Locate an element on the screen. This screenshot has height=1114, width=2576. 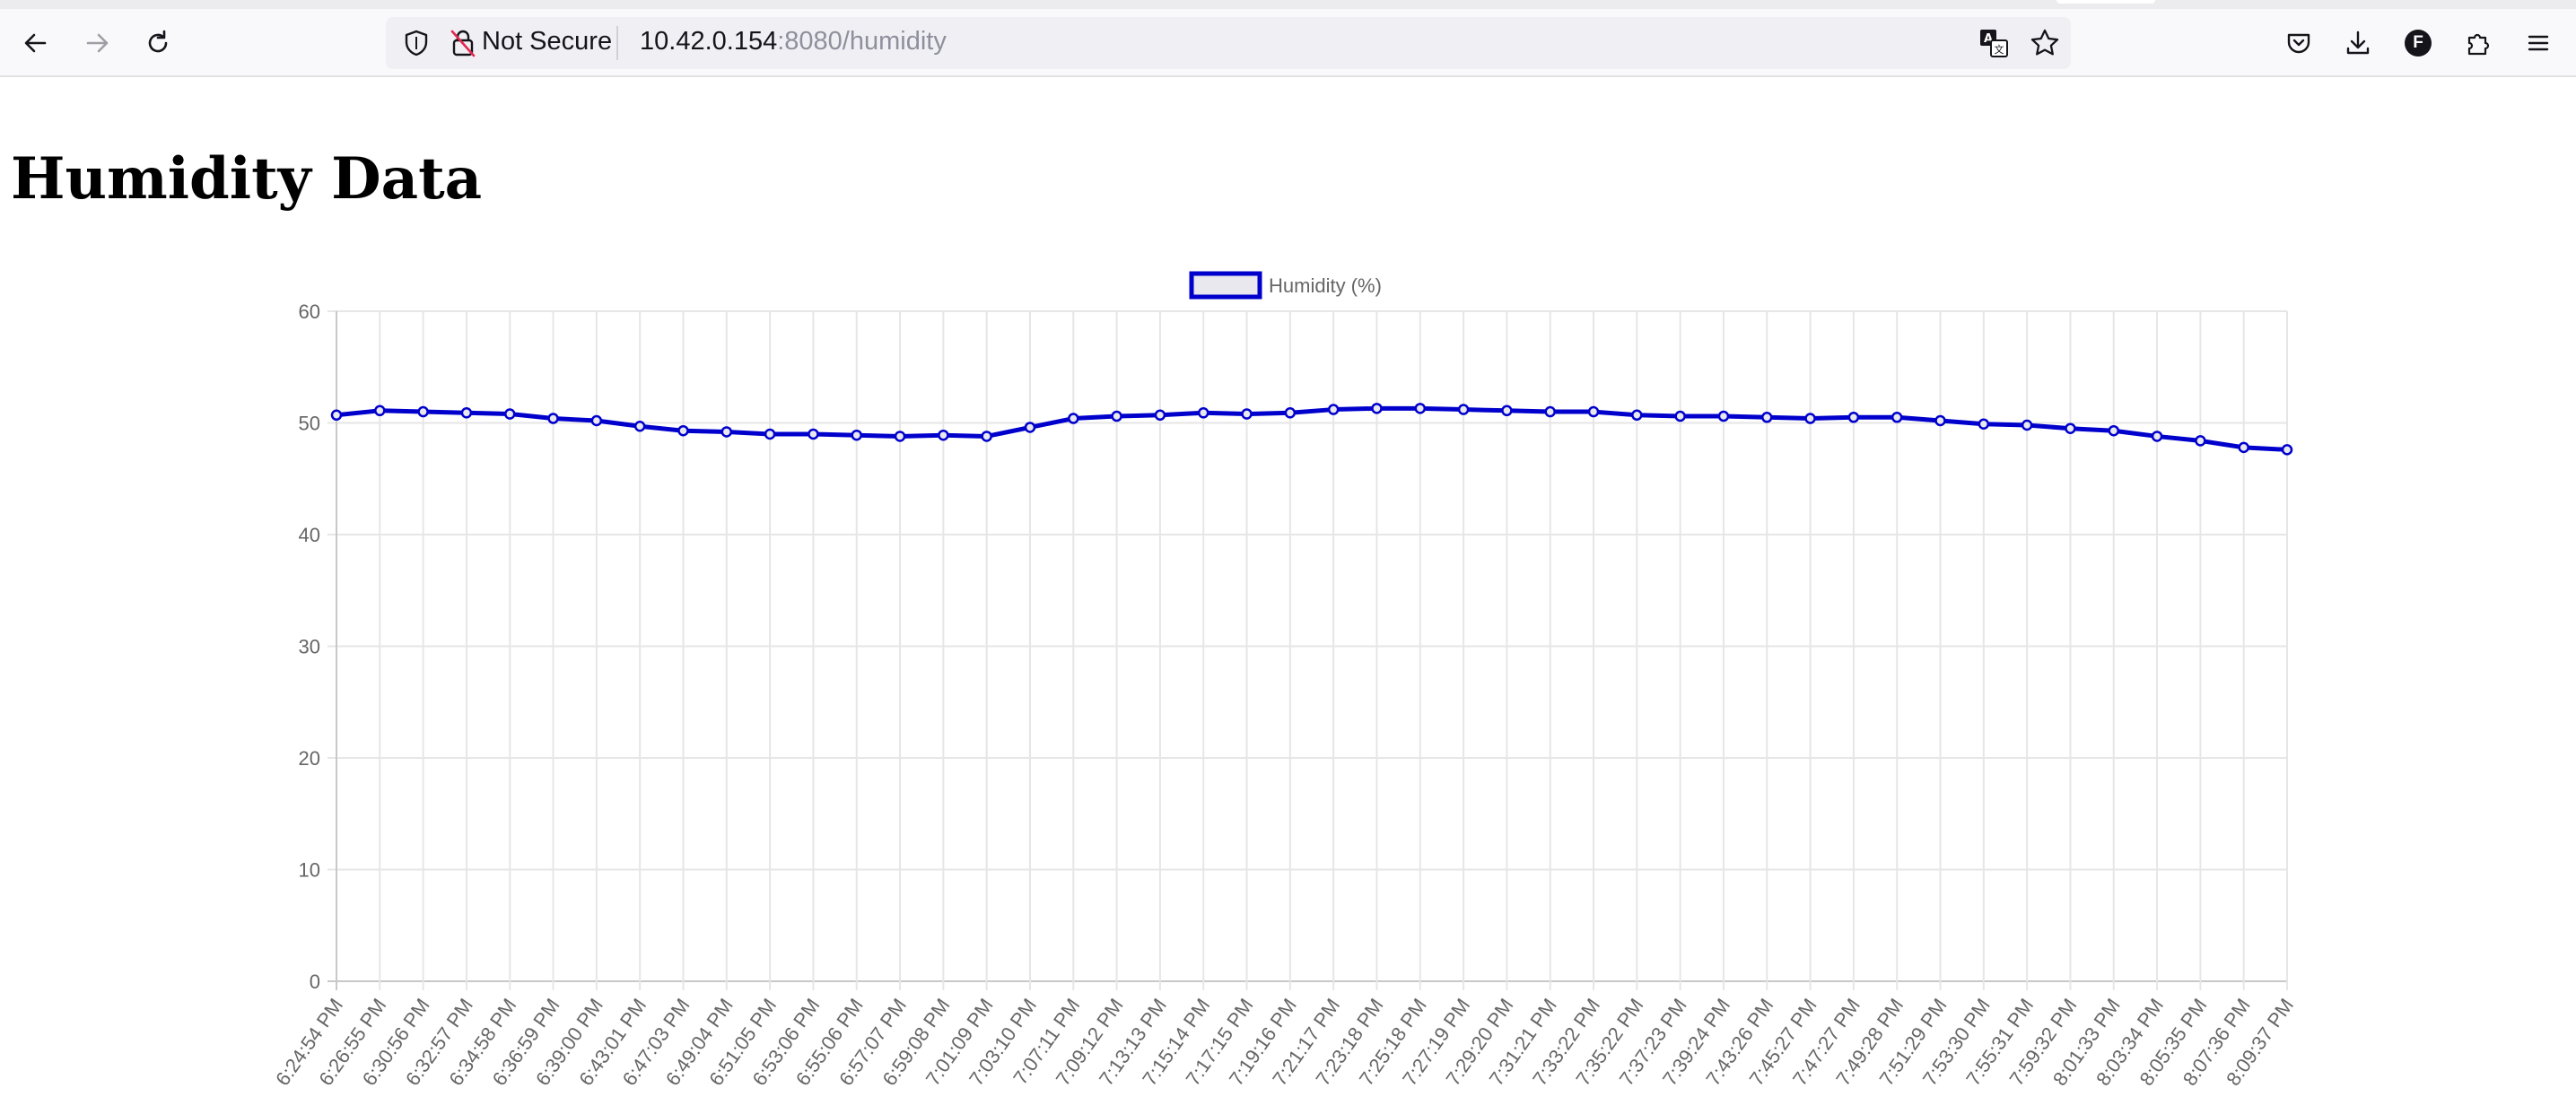
url-text: 10.42.0.154:8080/humidity is located at coordinates (794, 42).